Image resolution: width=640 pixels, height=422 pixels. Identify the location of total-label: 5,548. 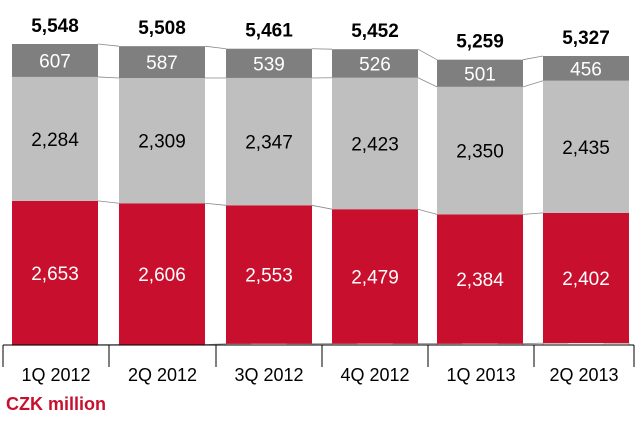
(55, 26).